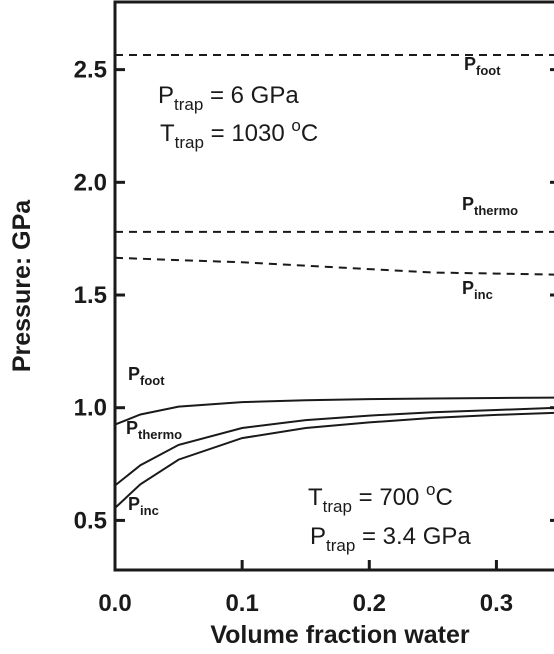 The image size is (554, 654). I want to click on x-tick-label: 0.1, so click(241, 603).